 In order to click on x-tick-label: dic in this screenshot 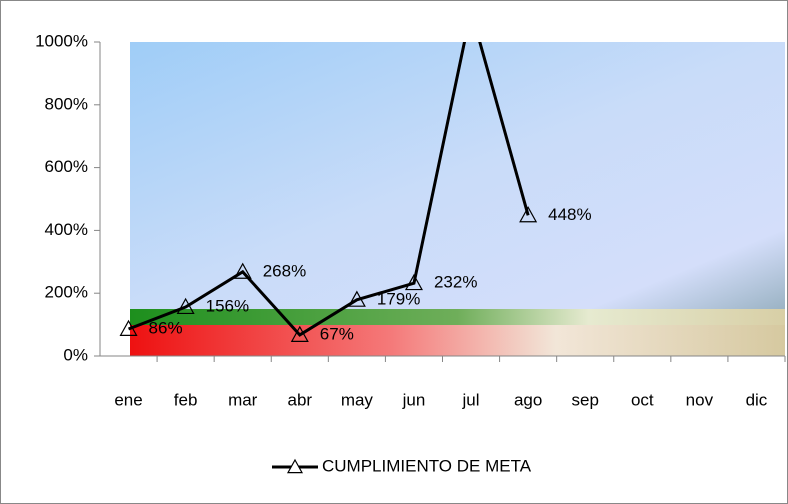, I will do `click(757, 399)`.